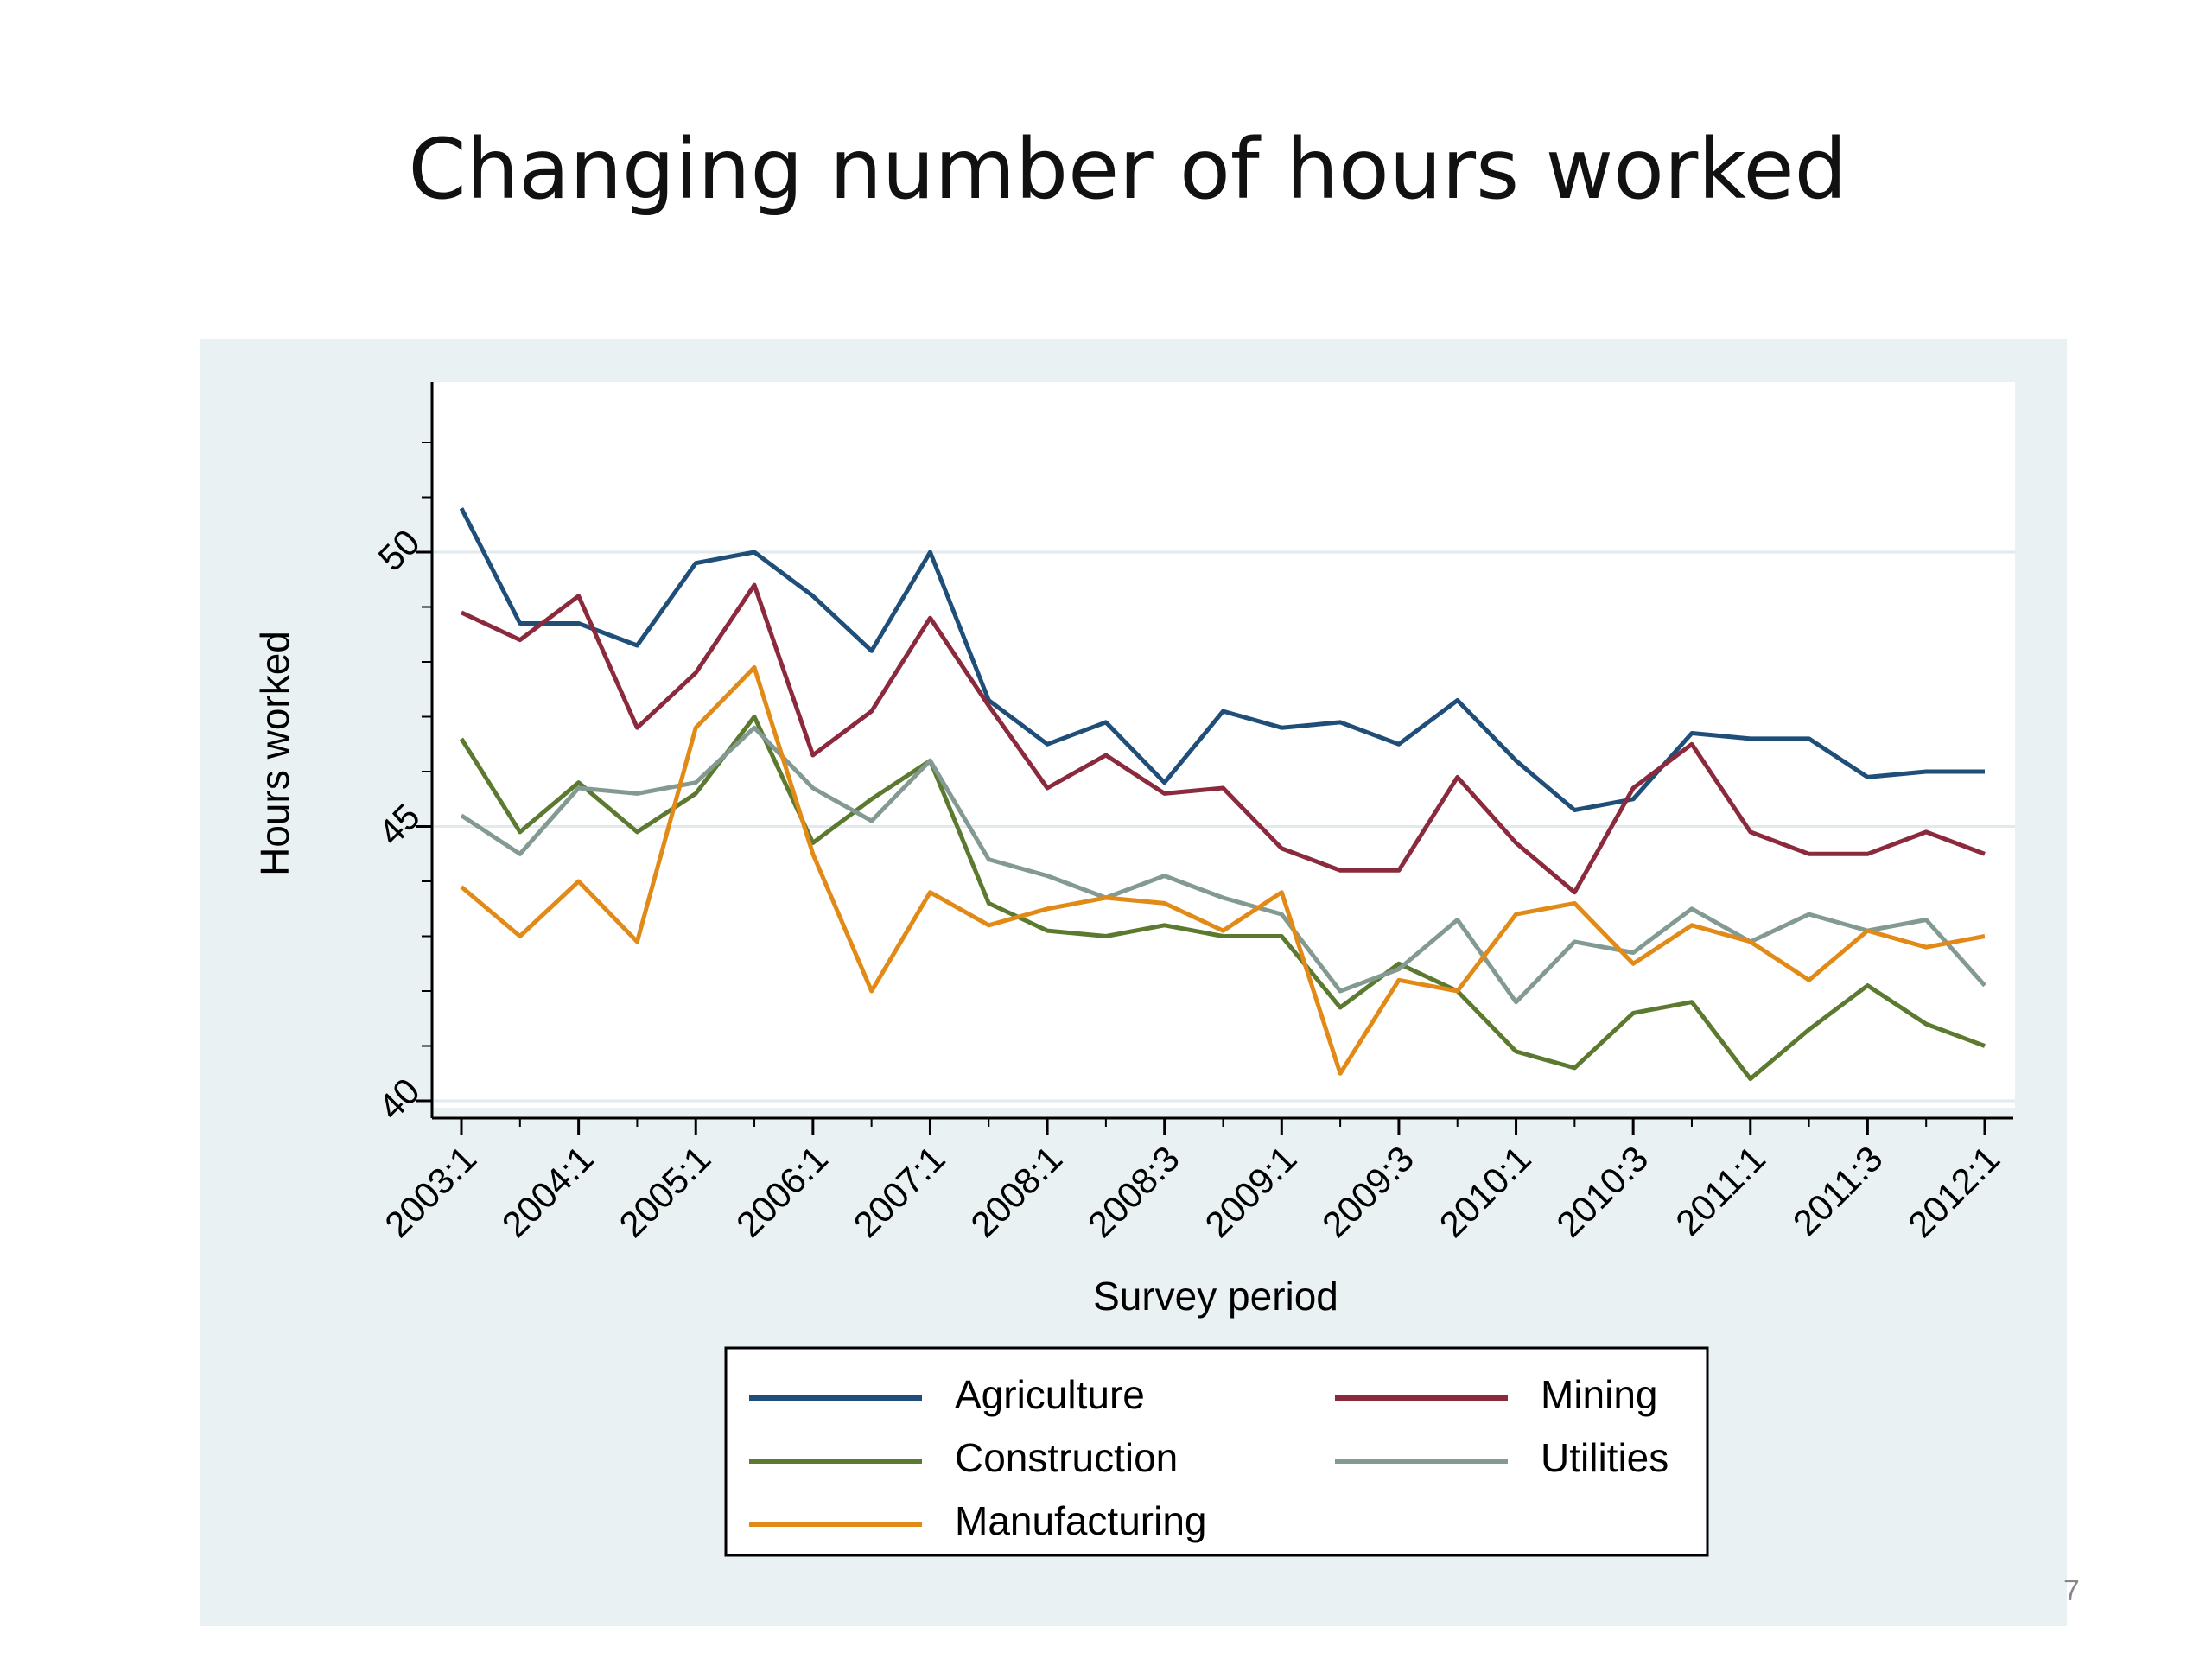  Describe the element at coordinates (1066, 1457) in the screenshot. I see `legend-label-construction: Construction` at that location.